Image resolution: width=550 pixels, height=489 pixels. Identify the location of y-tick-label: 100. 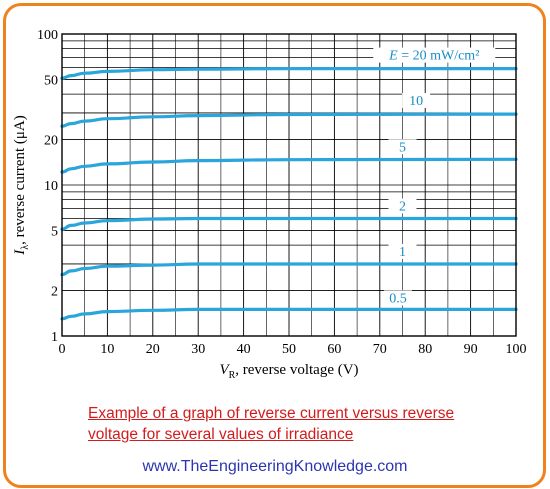
(47, 35).